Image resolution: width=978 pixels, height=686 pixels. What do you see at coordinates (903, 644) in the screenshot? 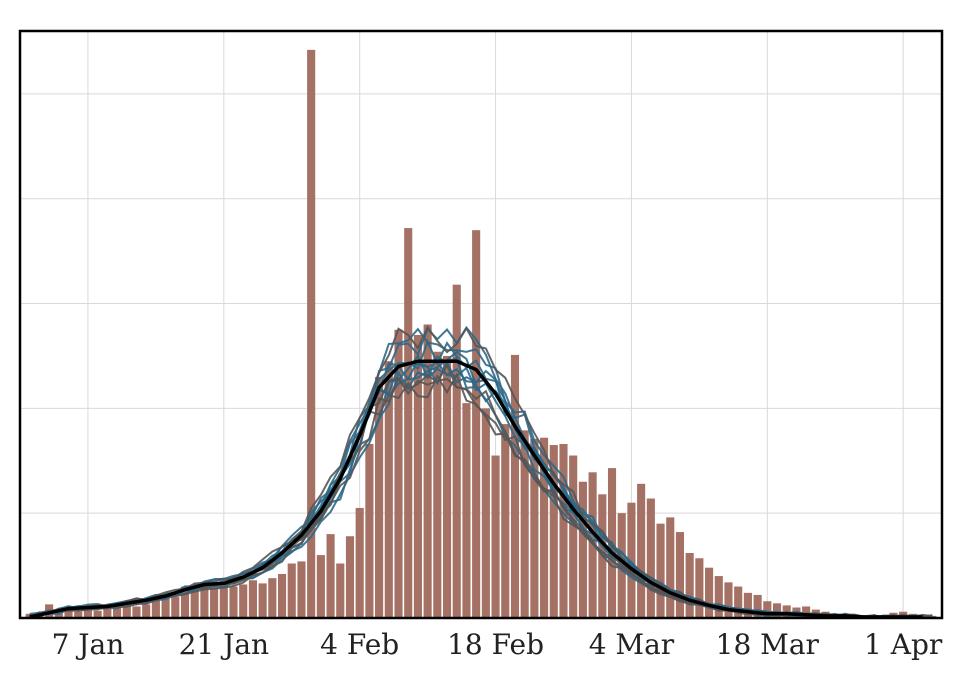
I see `x-tick-label: 1 Apr` at bounding box center [903, 644].